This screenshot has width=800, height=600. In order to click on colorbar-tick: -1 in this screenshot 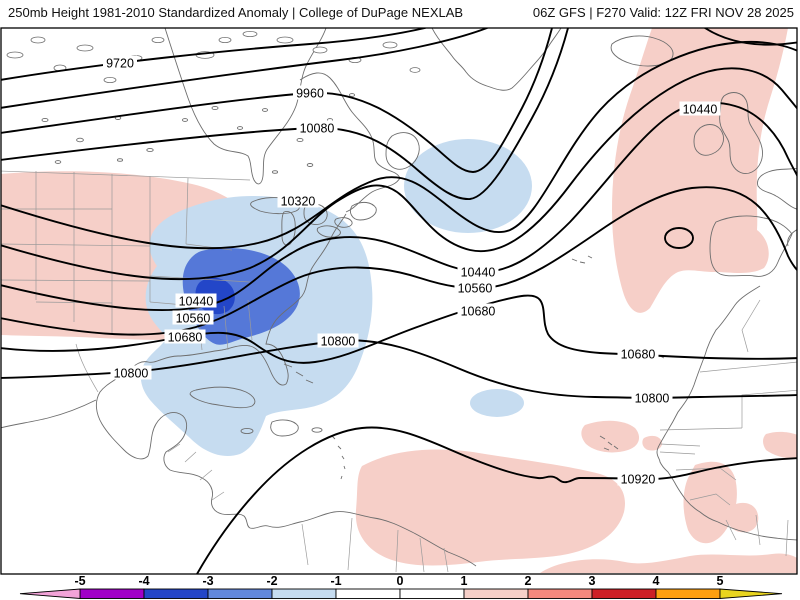, I will do `click(335, 581)`.